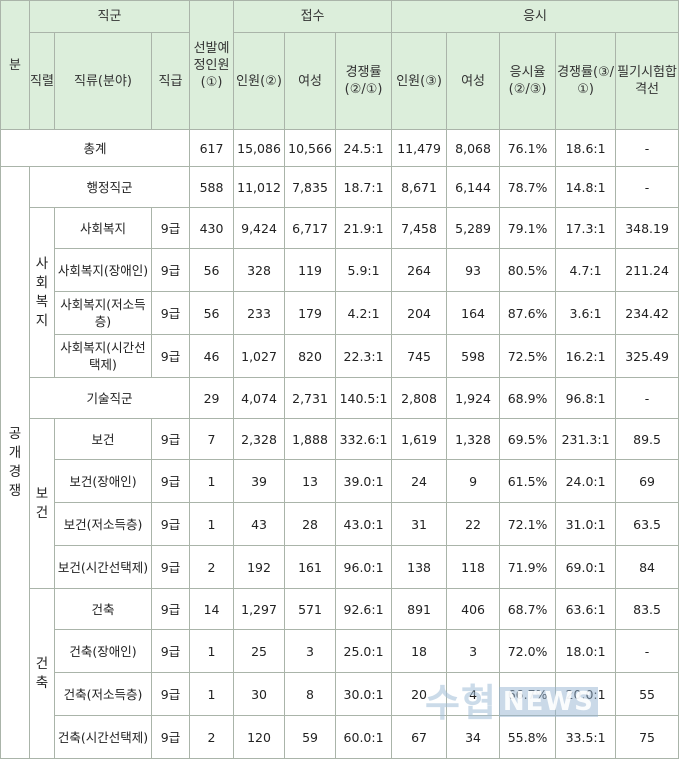  I want to click on table-cell: 92.6:1, so click(364, 609).